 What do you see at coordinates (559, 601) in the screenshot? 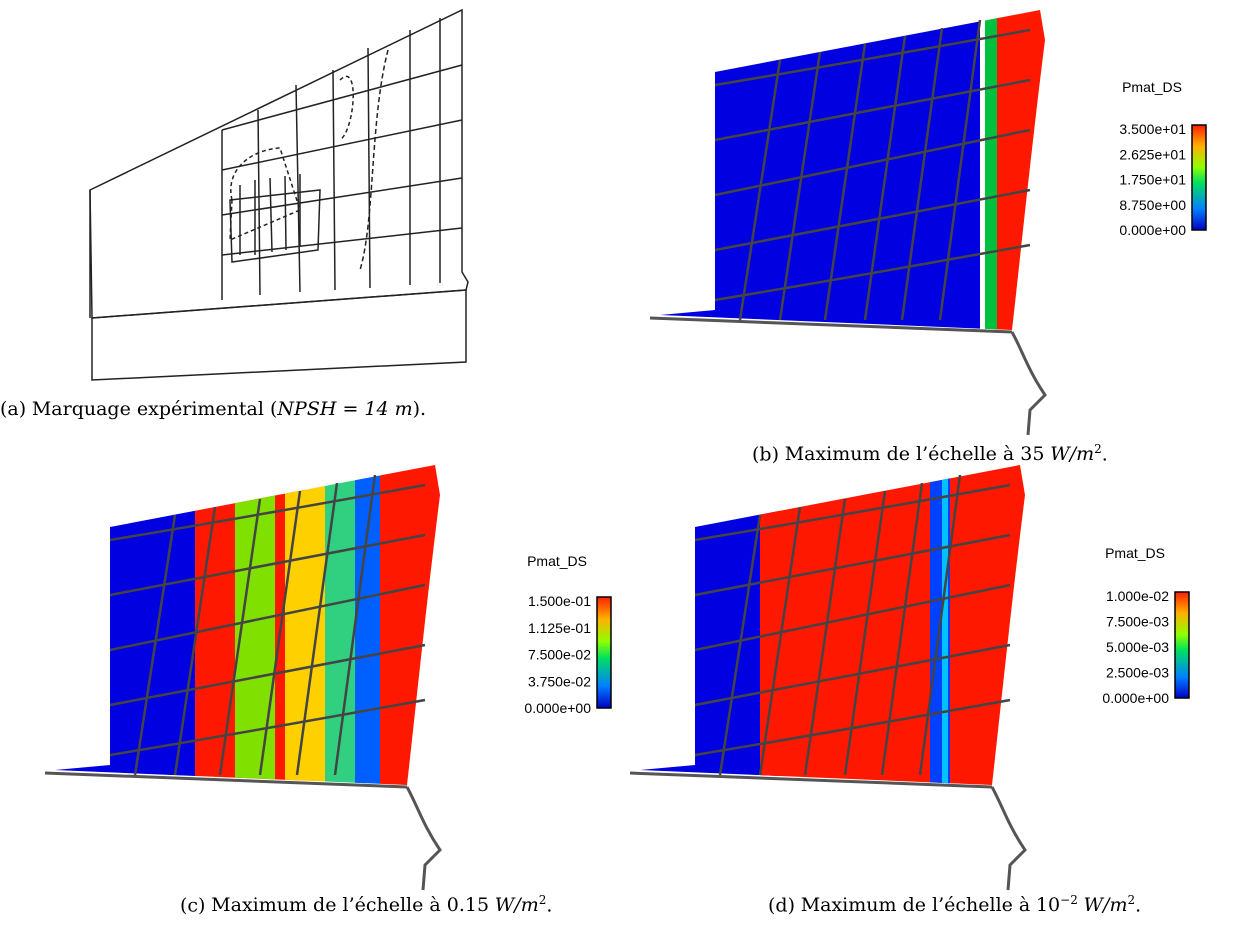
I see `legend-tick-label: 1.500e-01` at bounding box center [559, 601].